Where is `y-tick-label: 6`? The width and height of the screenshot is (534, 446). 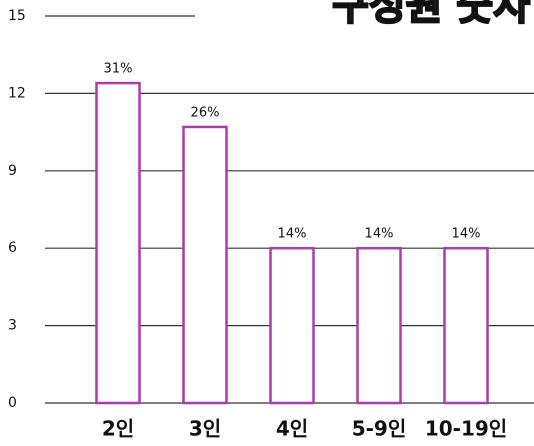 y-tick-label: 6 is located at coordinates (12, 248).